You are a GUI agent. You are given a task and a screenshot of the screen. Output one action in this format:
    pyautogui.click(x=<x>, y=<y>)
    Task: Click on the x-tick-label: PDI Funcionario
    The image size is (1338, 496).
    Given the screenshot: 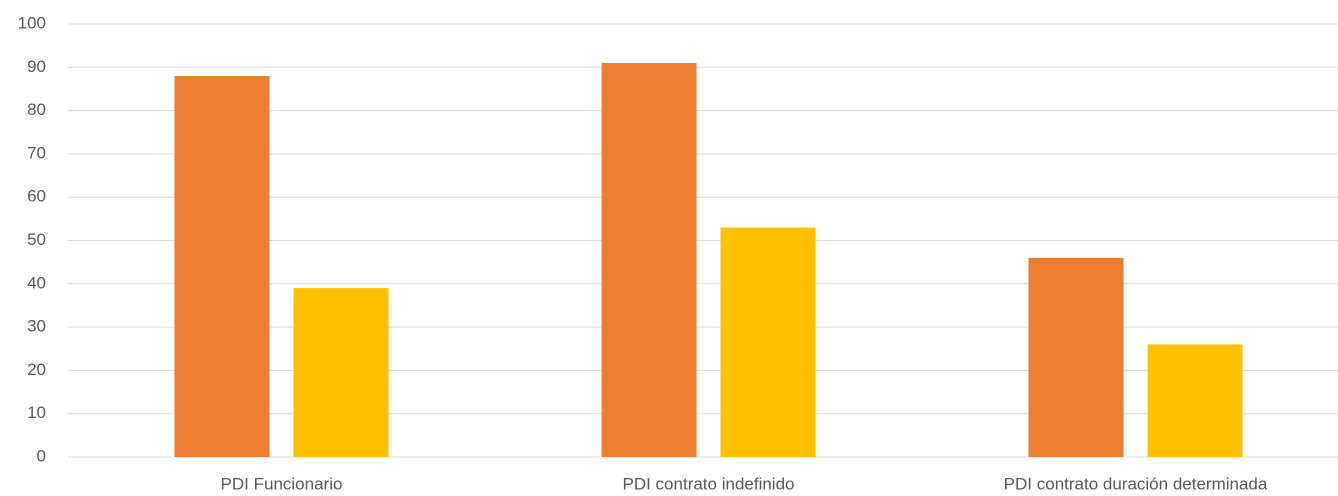 What is the action you would take?
    pyautogui.click(x=282, y=483)
    